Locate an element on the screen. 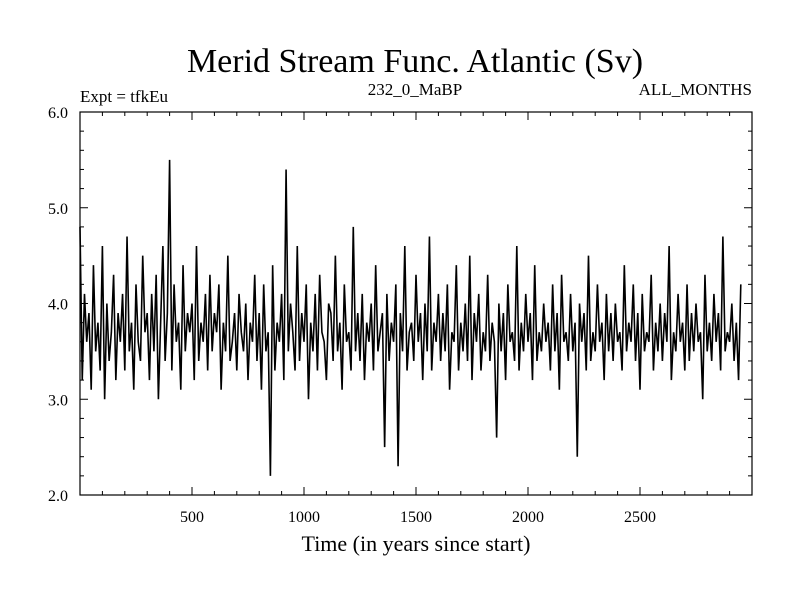 Image resolution: width=800 pixels, height=600 pixels. y-tick-label: 4.0 is located at coordinates (58, 305).